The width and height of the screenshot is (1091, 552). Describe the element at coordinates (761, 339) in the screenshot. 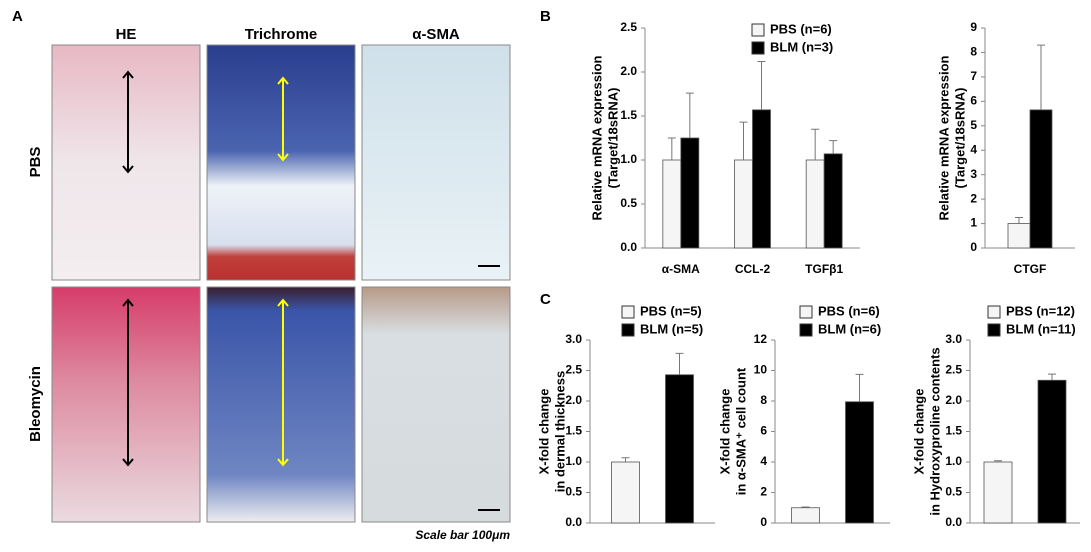

I see `y-tick-label: 12` at that location.